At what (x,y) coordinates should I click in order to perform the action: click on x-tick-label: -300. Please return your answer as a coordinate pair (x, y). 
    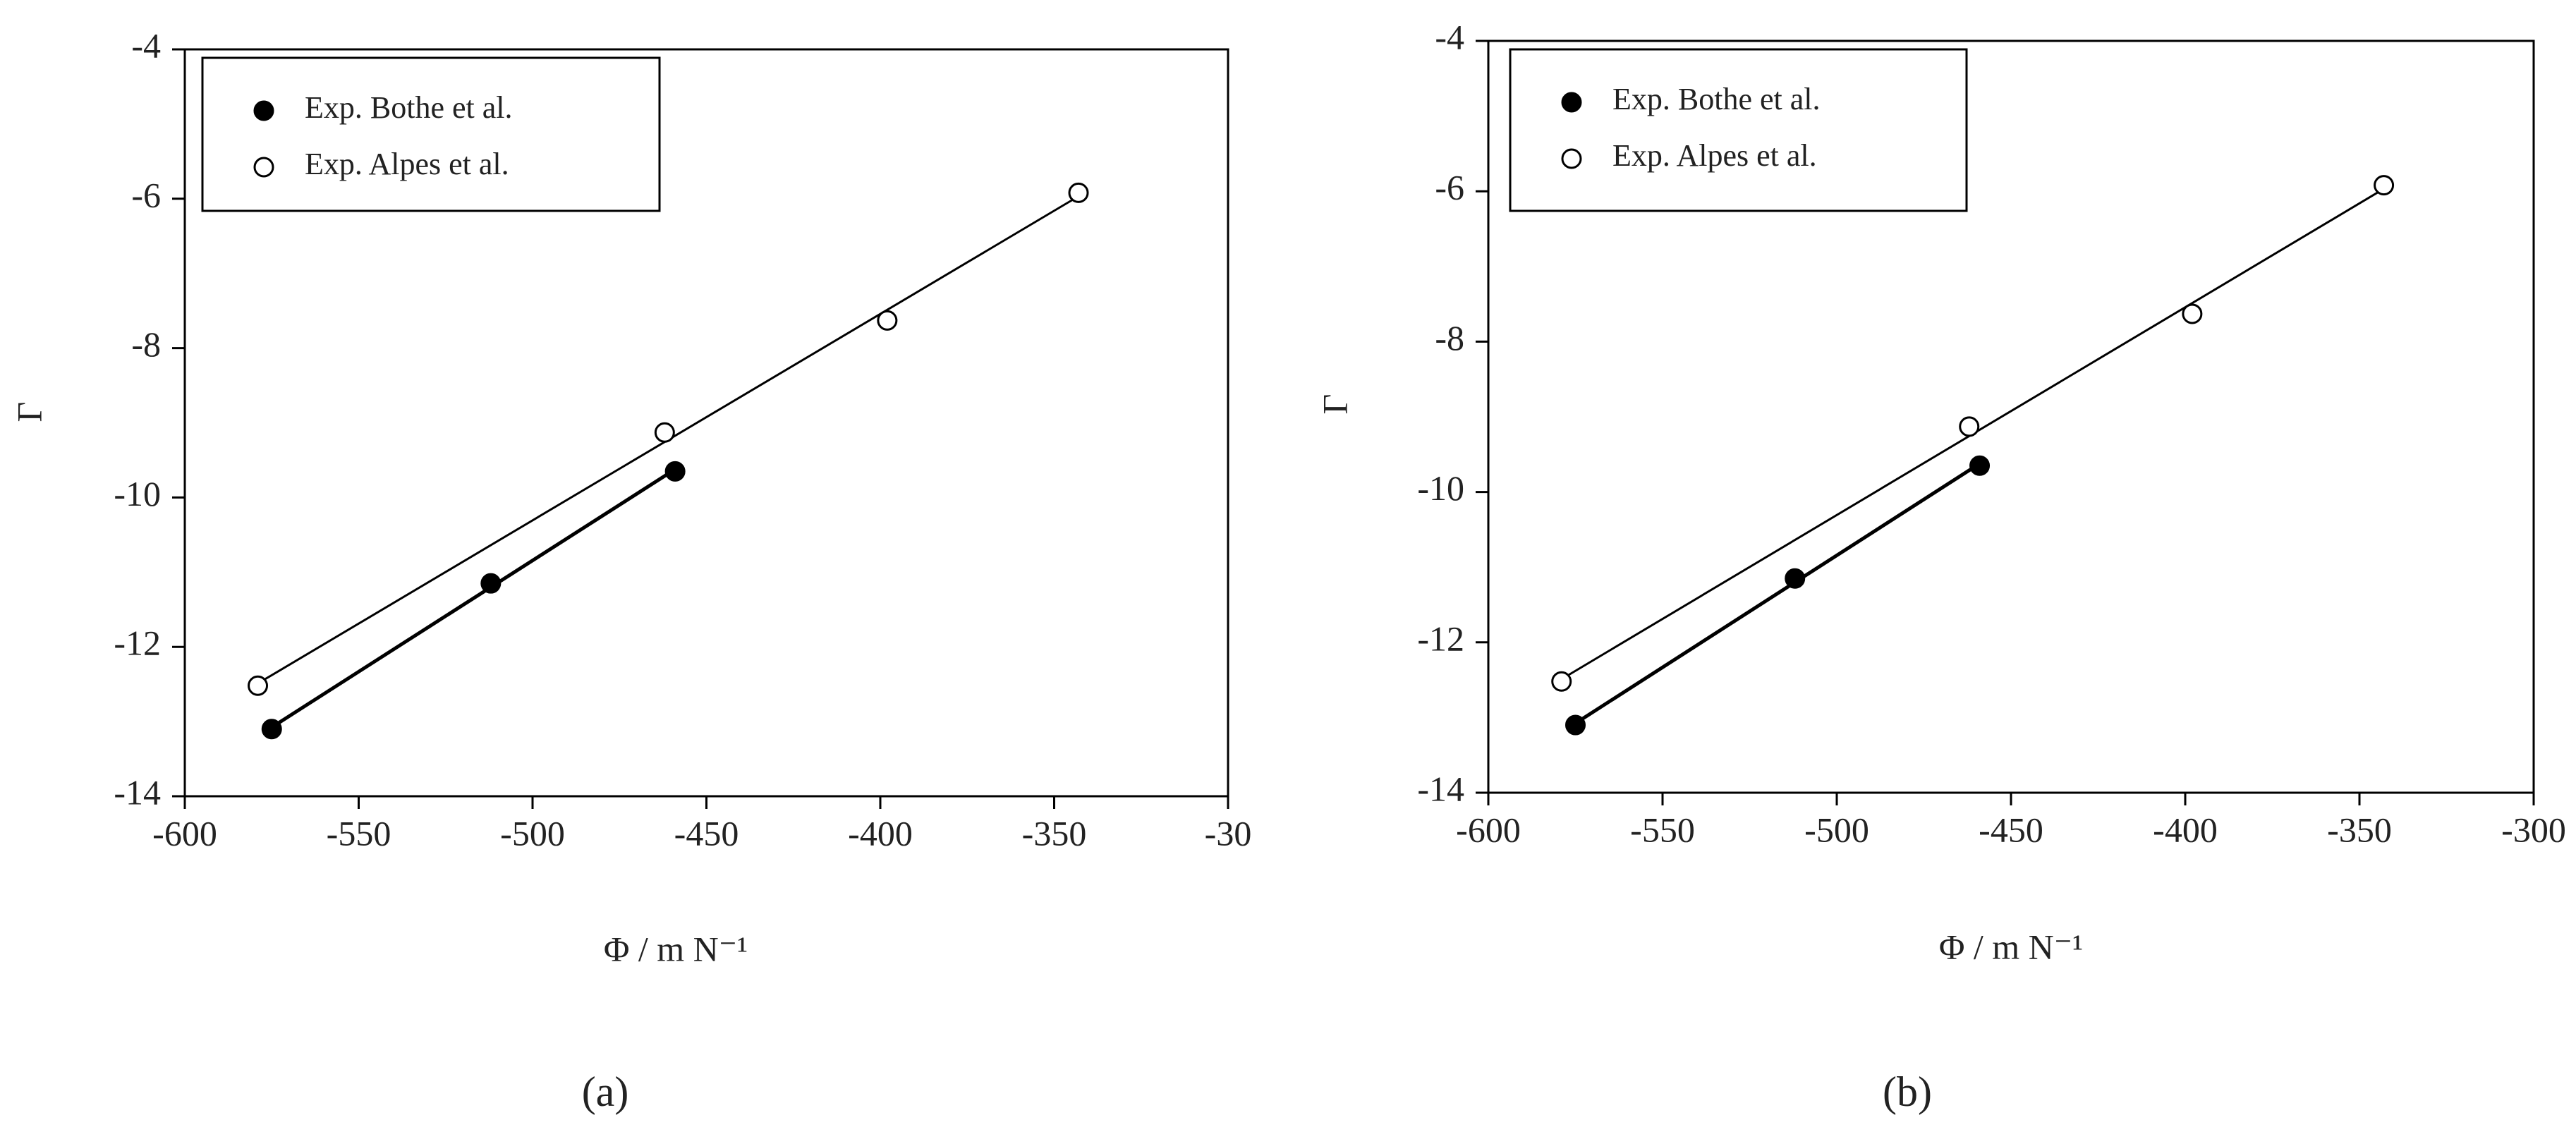
    Looking at the image, I should click on (2533, 829).